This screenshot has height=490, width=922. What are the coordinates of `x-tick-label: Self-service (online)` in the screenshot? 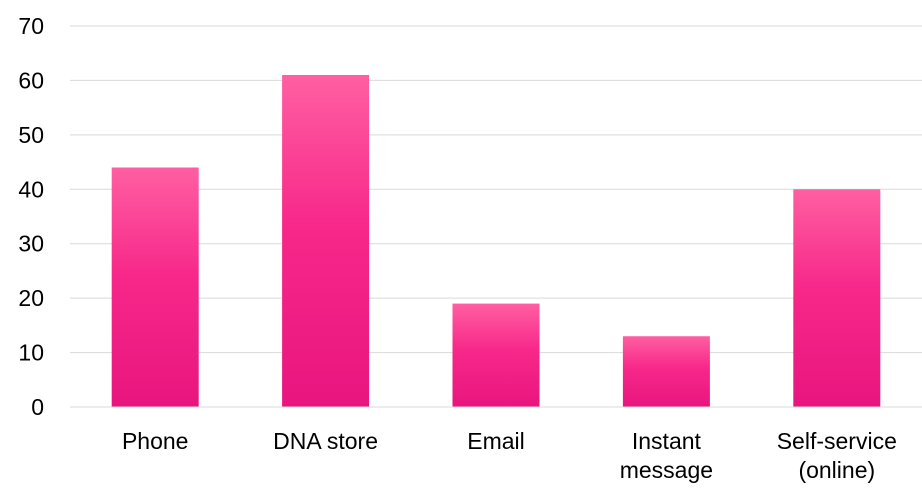 It's located at (837, 455).